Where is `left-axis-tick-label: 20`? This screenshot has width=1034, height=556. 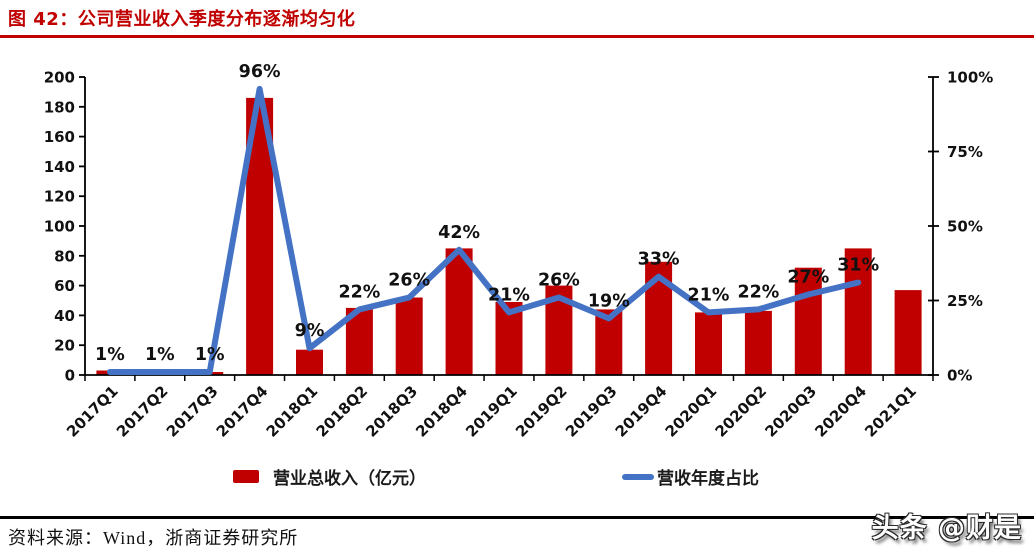 left-axis-tick-label: 20 is located at coordinates (64, 346).